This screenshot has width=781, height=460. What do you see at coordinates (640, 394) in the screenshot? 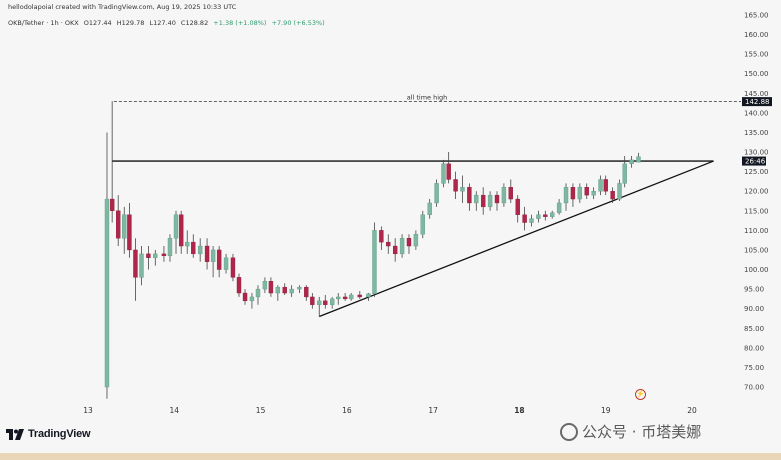
I see `lightning-icon: ⚡` at bounding box center [640, 394].